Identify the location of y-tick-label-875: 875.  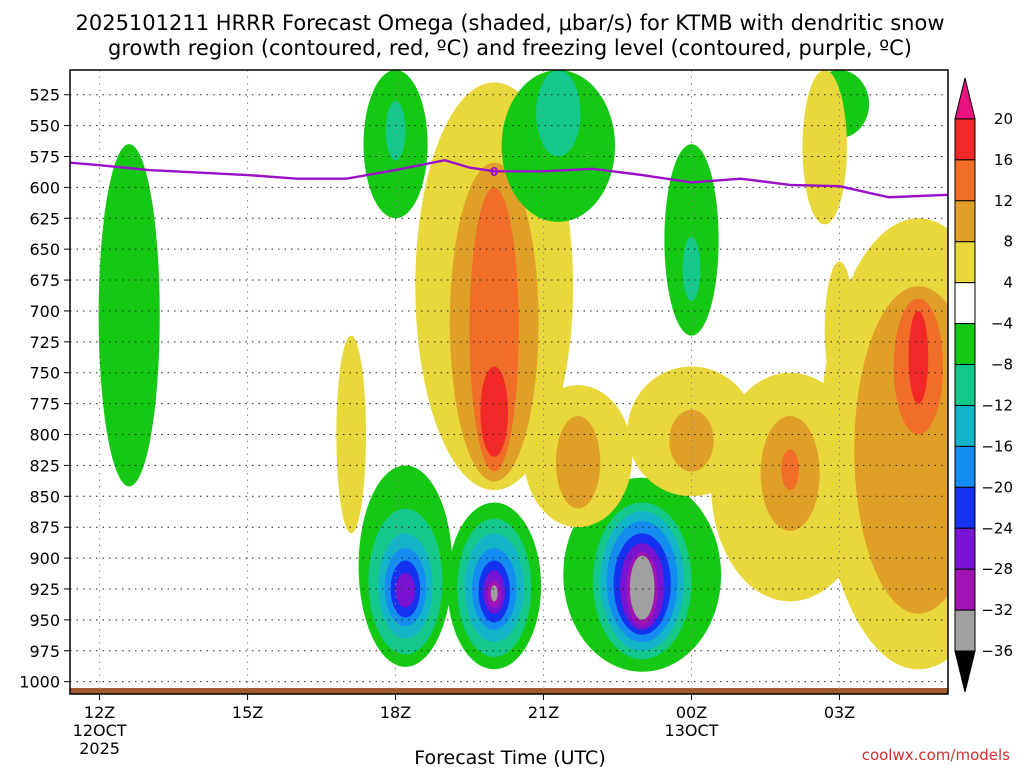
(44, 527).